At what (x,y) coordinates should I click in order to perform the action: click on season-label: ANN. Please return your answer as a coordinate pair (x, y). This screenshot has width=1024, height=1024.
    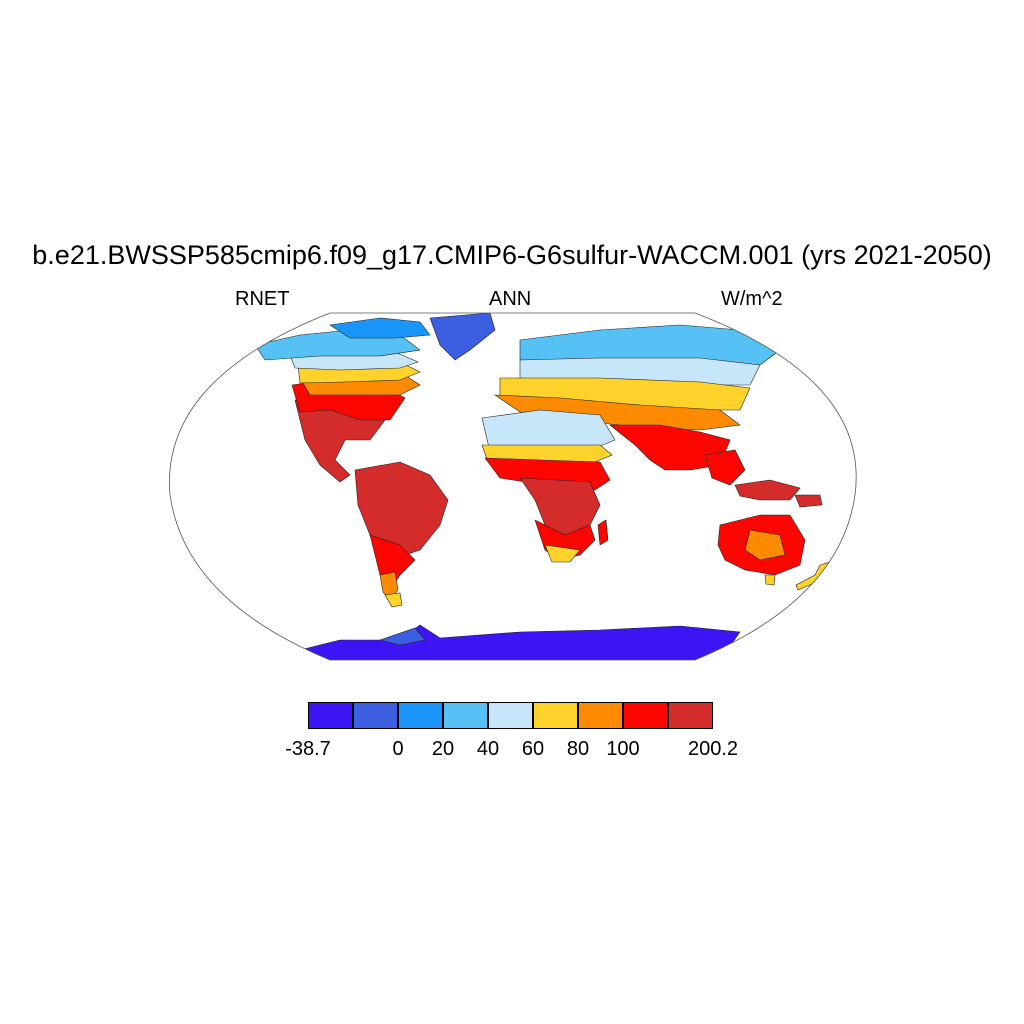
    Looking at the image, I should click on (510, 299).